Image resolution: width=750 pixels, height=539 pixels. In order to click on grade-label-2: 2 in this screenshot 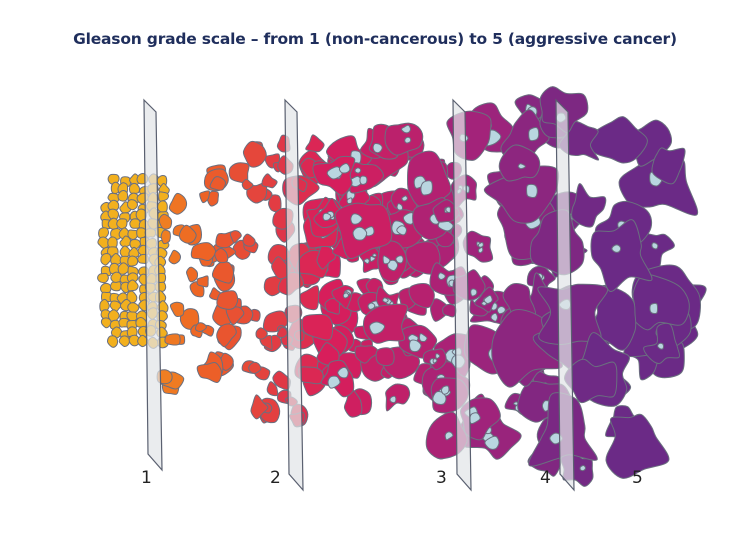, I will do `click(275, 478)`.